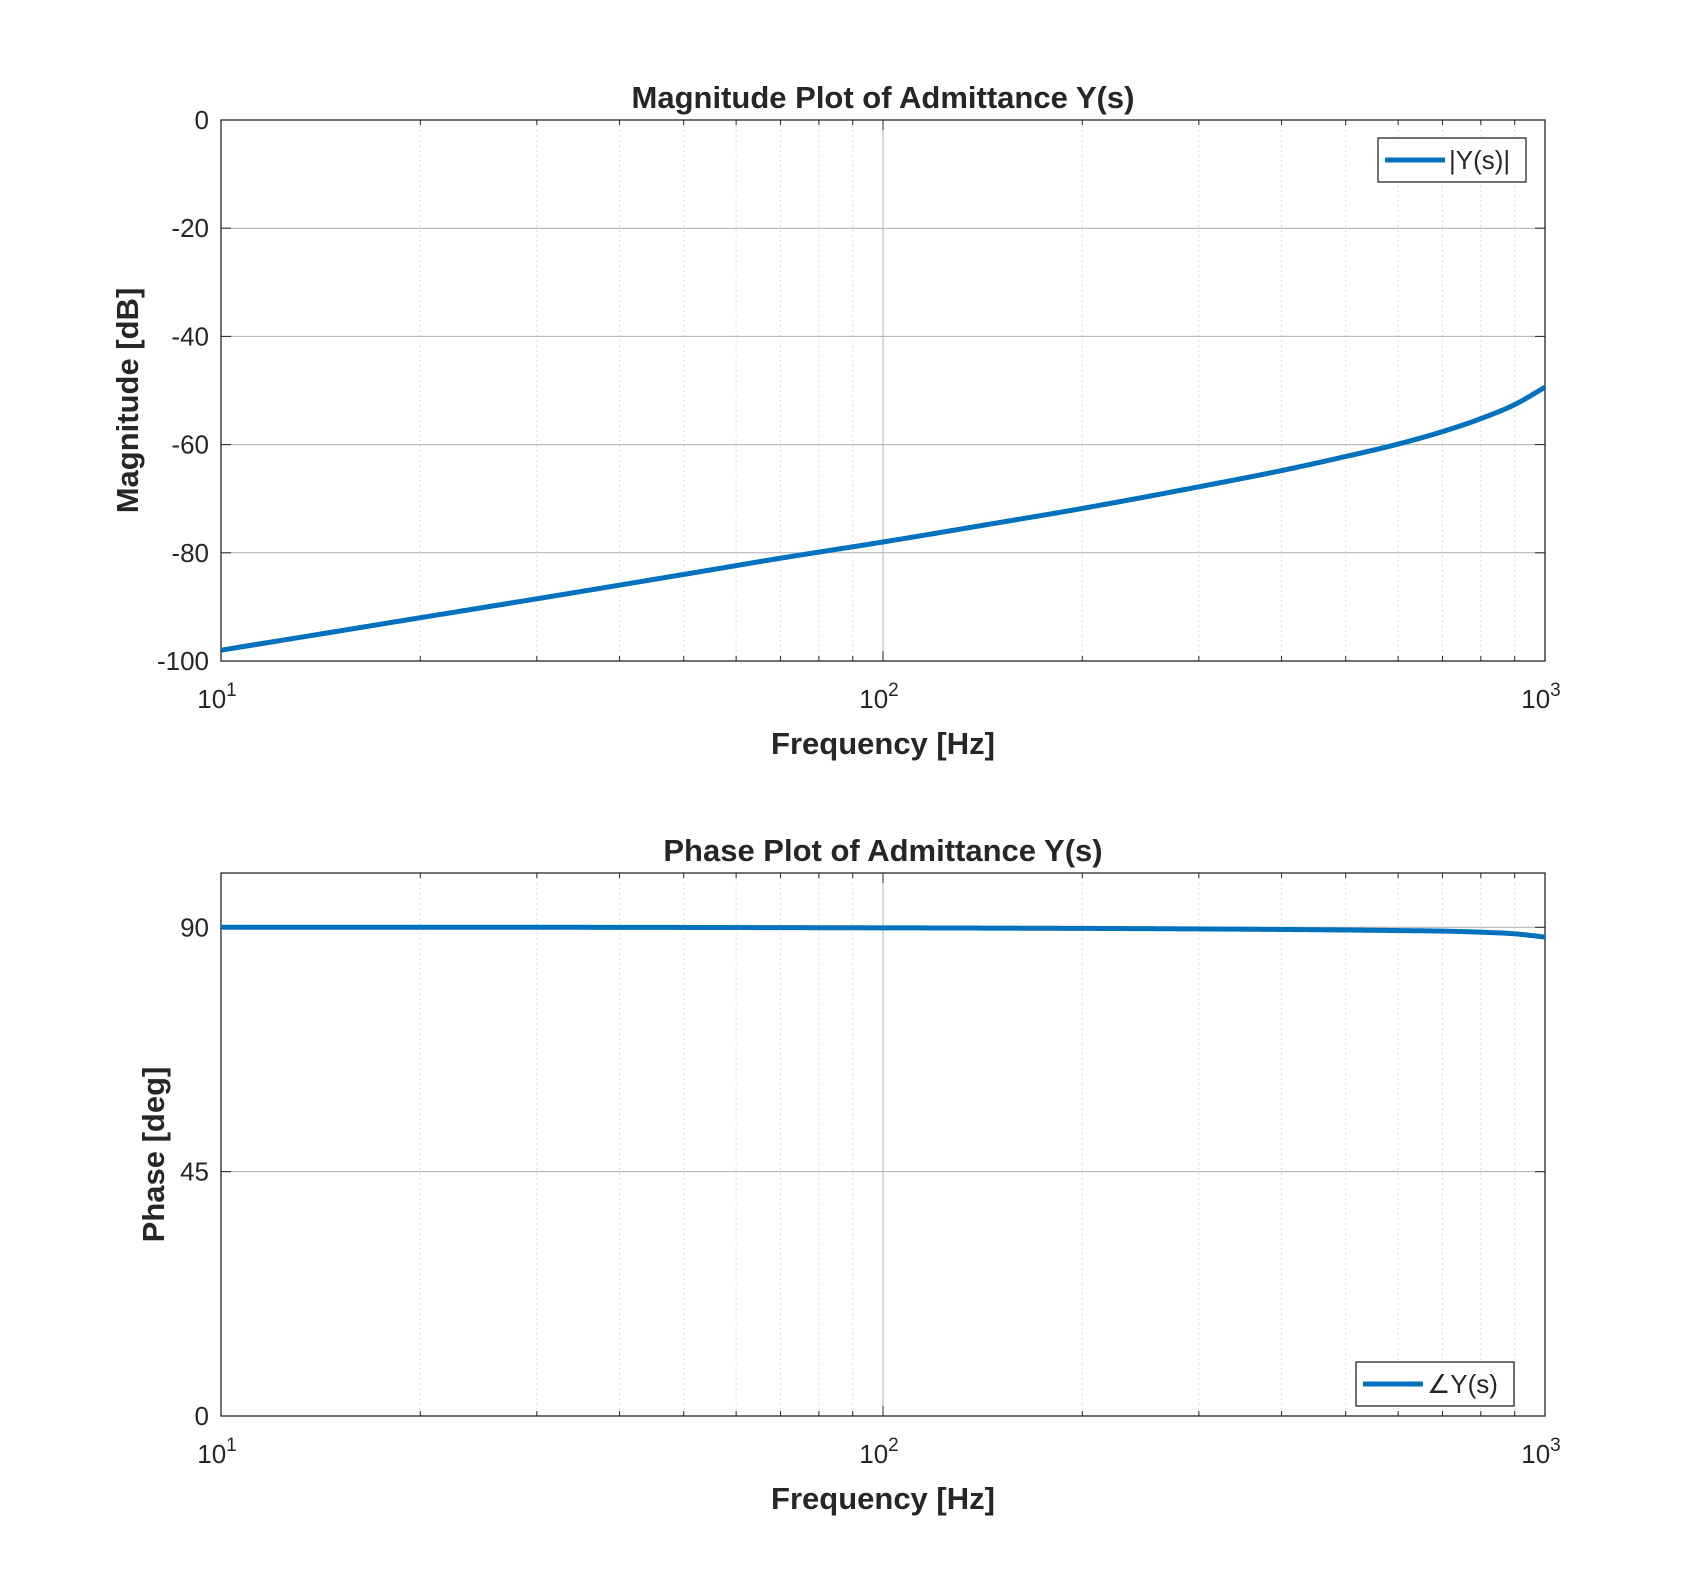  I want to click on y-tick-label: -60, so click(190, 445).